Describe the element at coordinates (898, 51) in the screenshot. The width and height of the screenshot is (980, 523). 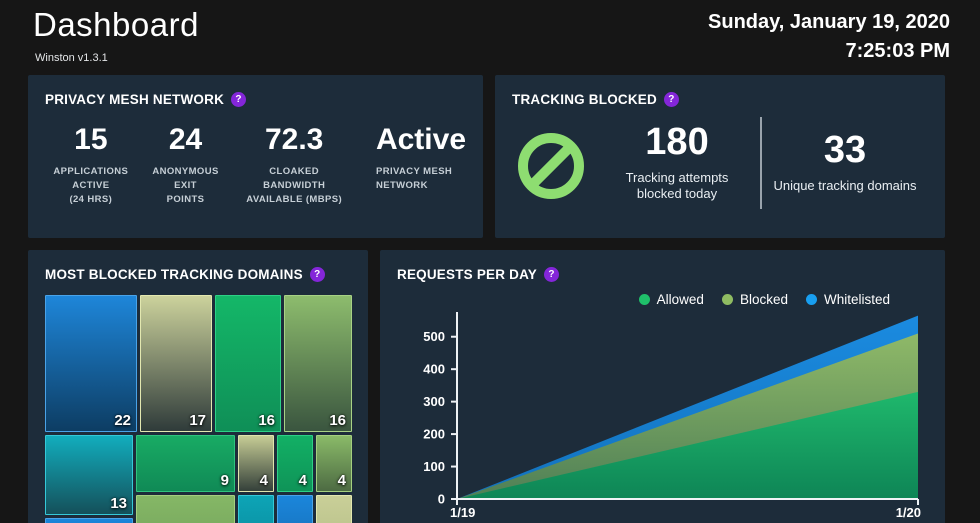
I see `current-time: 7:25:03 PM` at that location.